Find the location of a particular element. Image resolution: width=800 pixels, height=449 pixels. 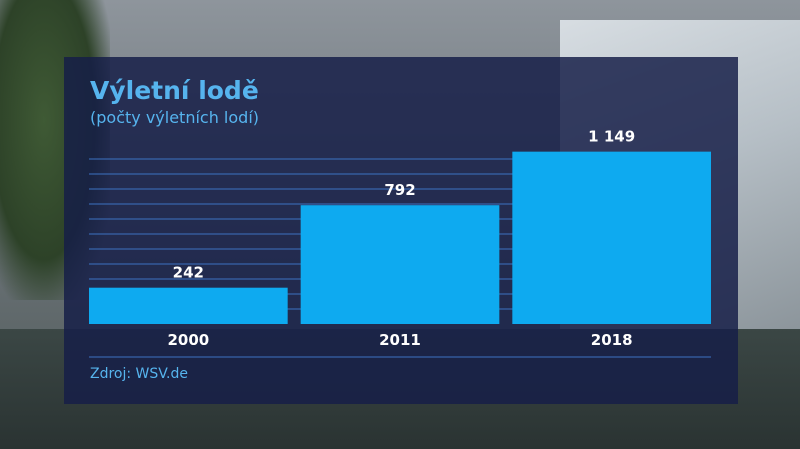

data-label-2018: 1 149 is located at coordinates (611, 137).